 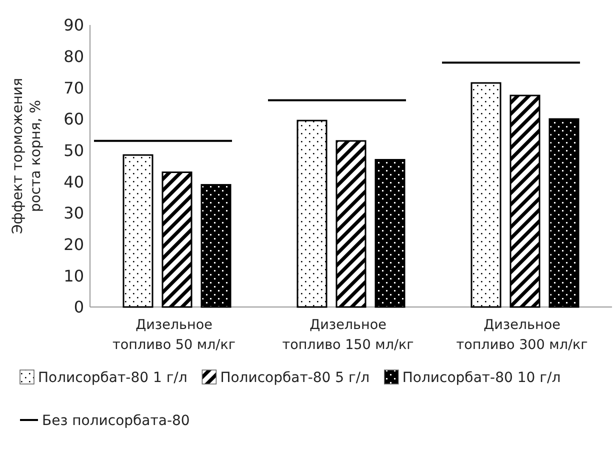 What do you see at coordinates (116, 420) in the screenshot?
I see `legend-label: Без полисорбата-80` at bounding box center [116, 420].